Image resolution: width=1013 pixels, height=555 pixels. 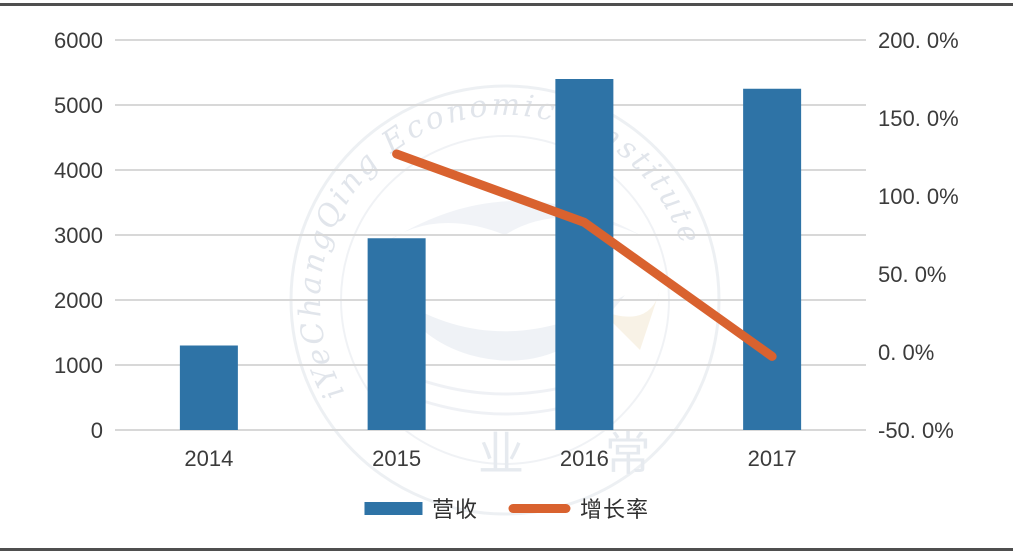 I want to click on growth-rate-line, so click(x=584, y=255).